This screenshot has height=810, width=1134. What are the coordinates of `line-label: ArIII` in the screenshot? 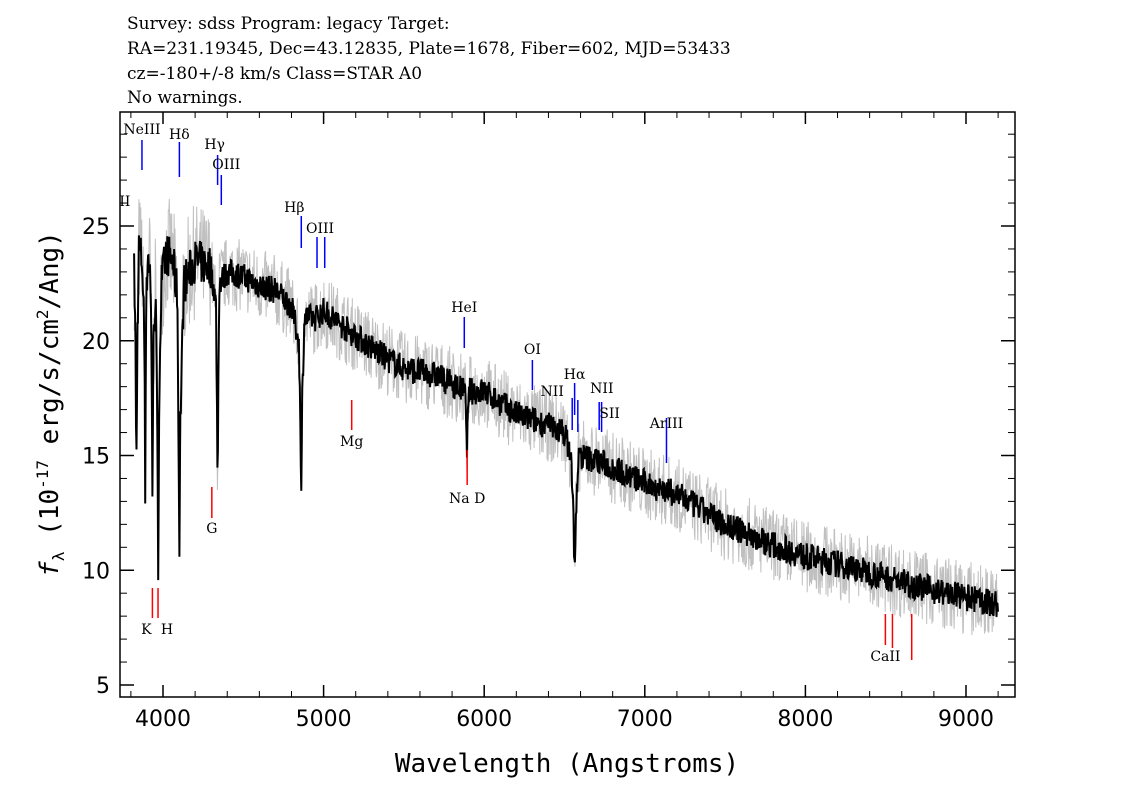 It's located at (666, 424).